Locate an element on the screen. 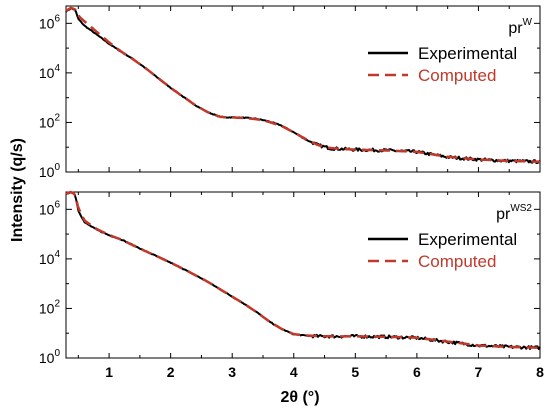 This screenshot has height=408, width=550. x-tick-label-1: 1 is located at coordinates (109, 372).